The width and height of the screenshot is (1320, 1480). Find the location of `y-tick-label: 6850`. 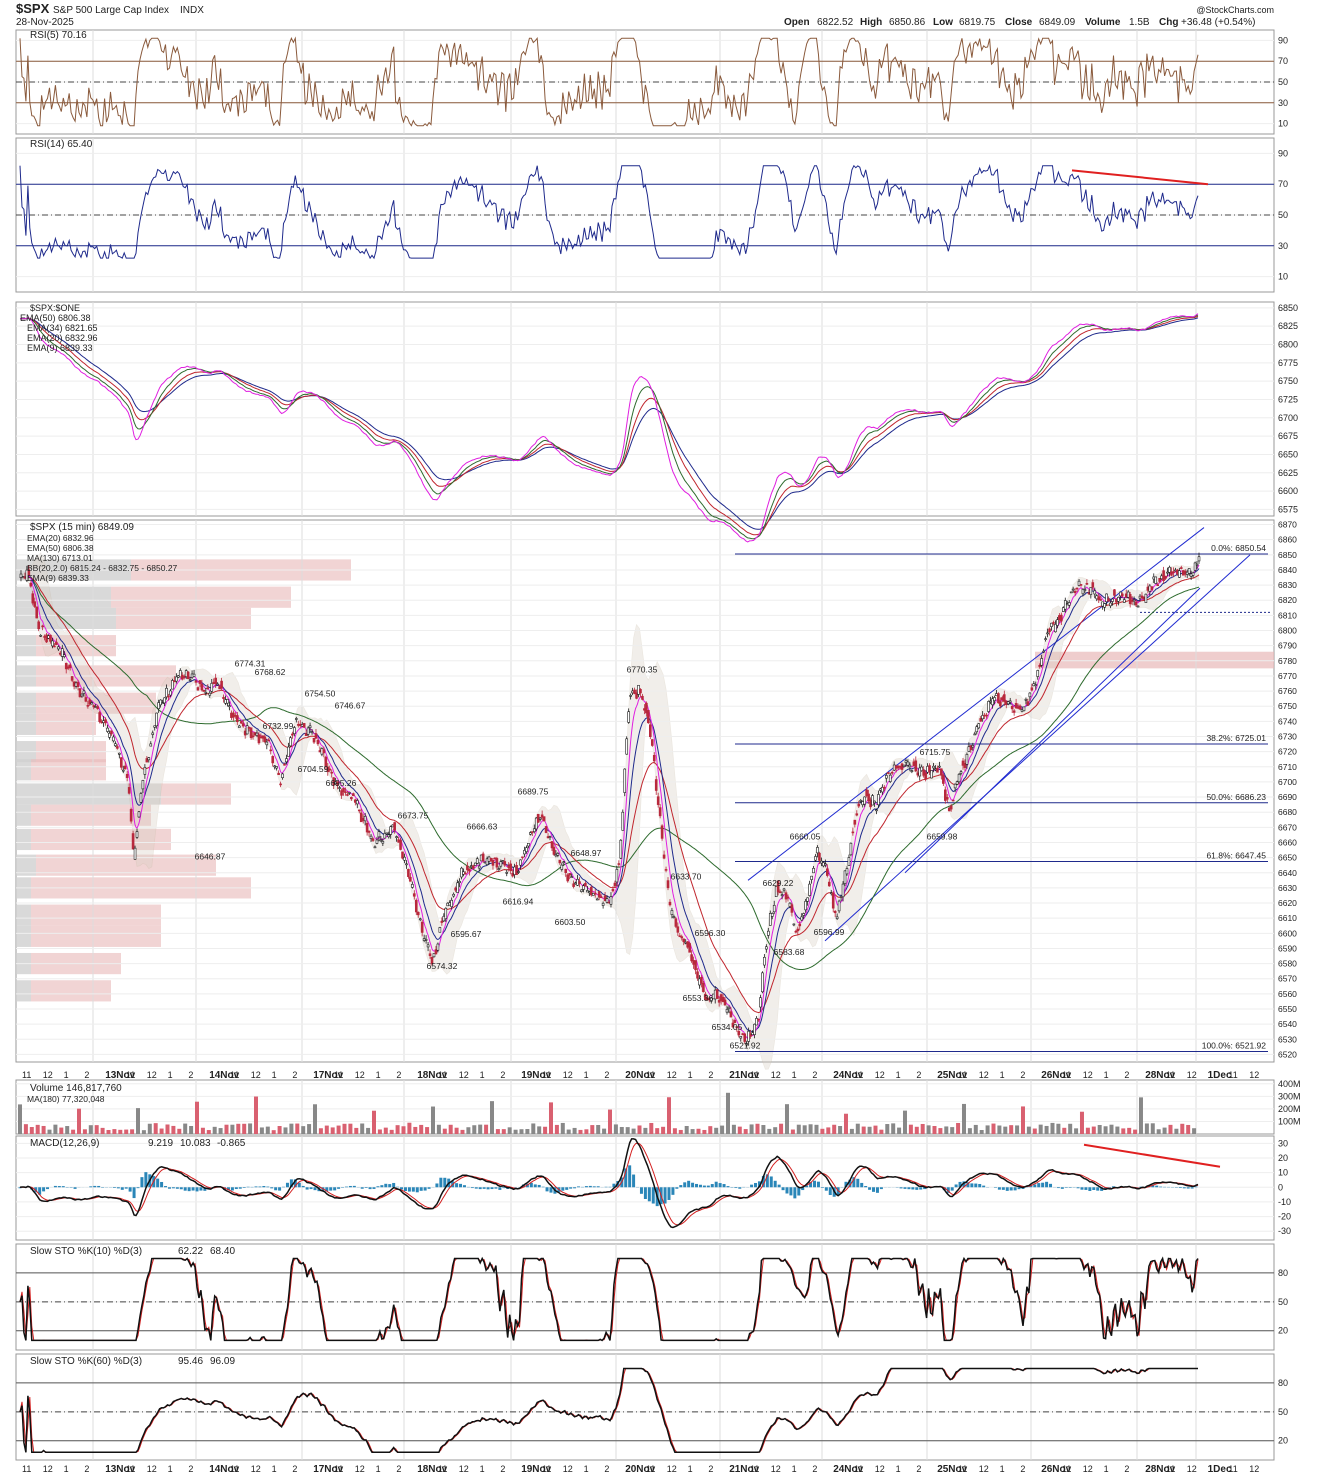

y-tick-label: 6850 is located at coordinates (1287, 555).